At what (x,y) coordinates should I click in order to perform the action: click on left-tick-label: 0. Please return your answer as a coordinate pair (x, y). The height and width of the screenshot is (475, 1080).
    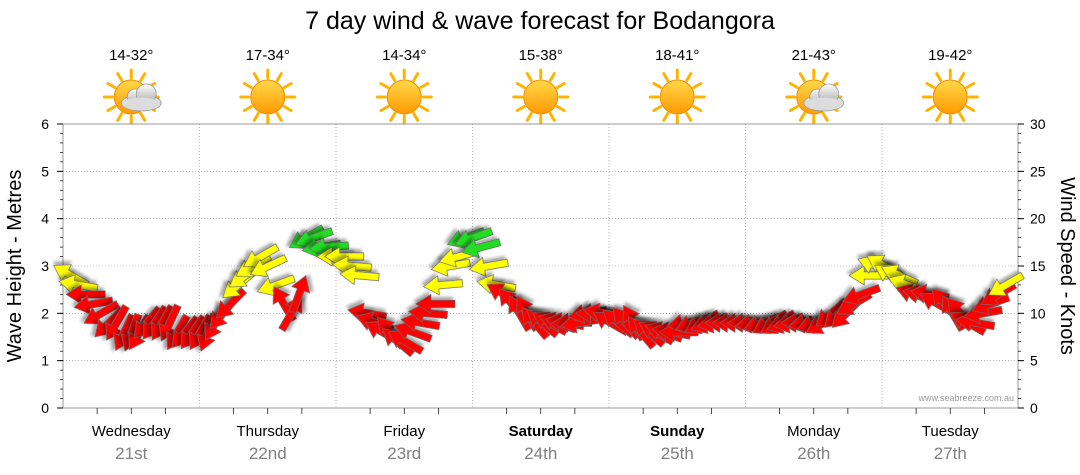
    Looking at the image, I should click on (45, 408).